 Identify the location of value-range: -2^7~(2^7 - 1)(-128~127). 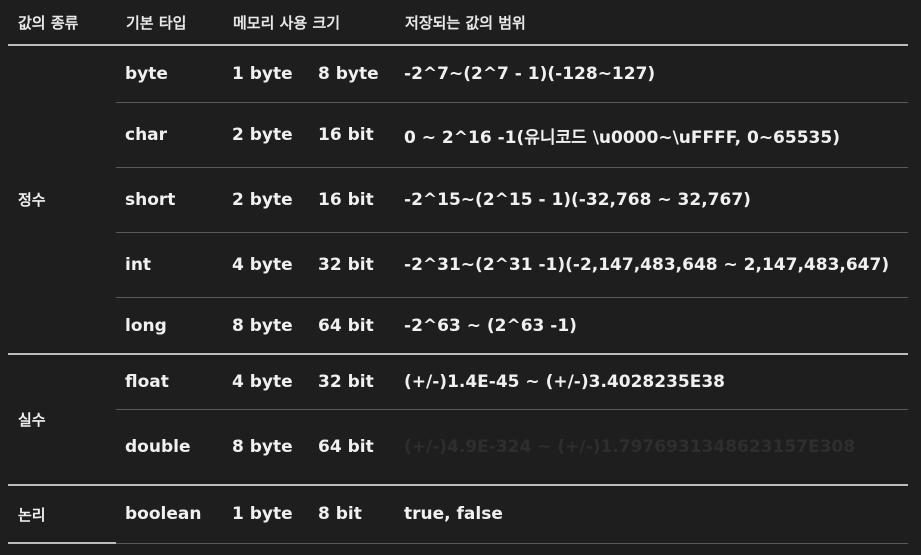
(652, 74).